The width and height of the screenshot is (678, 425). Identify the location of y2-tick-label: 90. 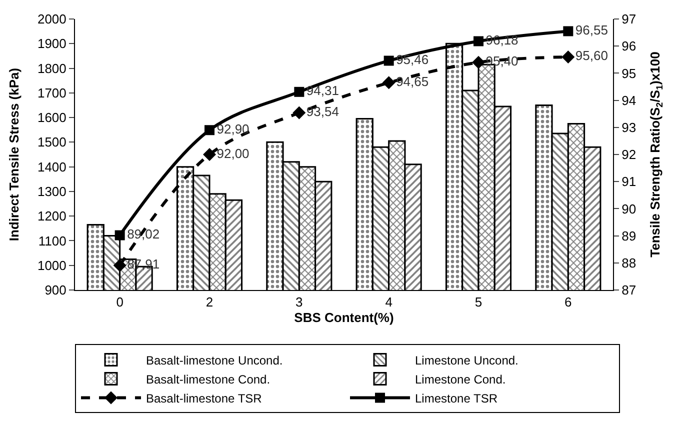
(629, 208).